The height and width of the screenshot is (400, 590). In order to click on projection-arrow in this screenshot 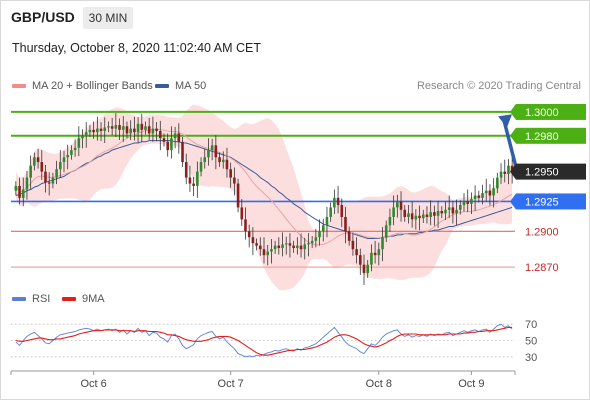, I will do `click(510, 146)`.